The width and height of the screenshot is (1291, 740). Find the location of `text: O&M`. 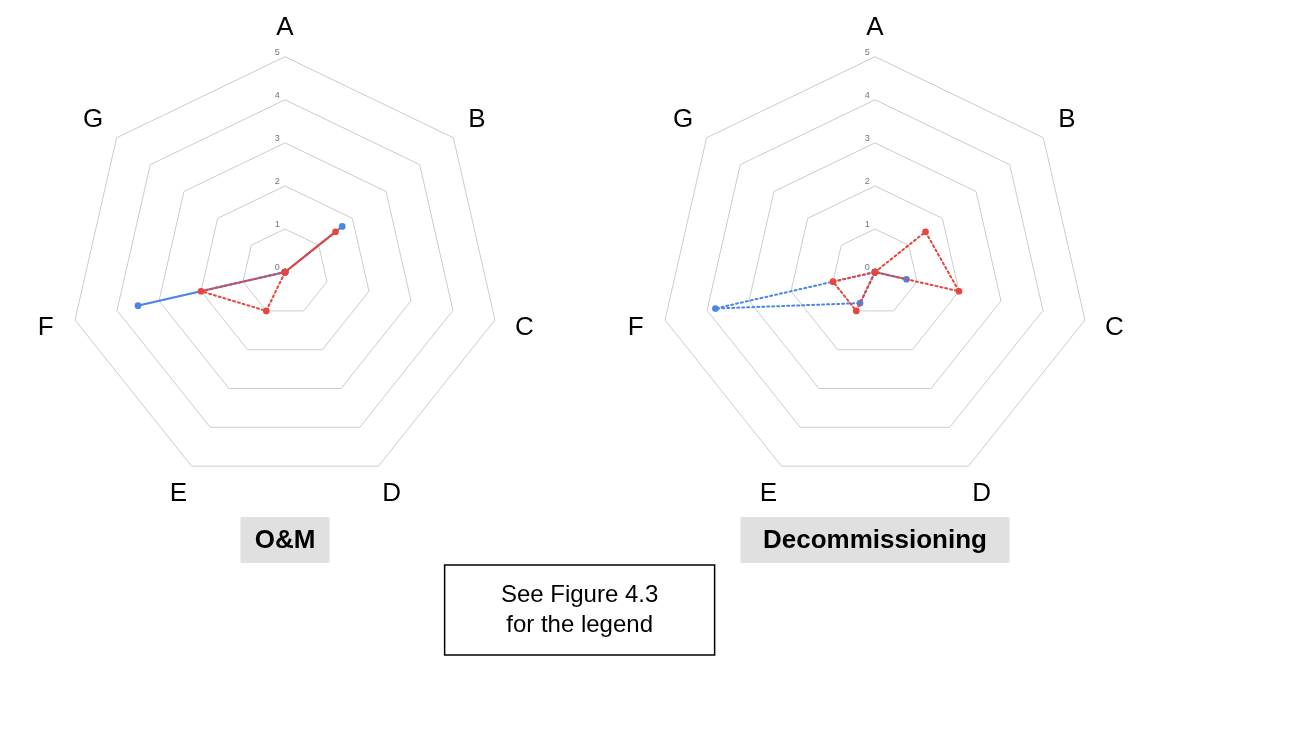

text: O&M is located at coordinates (285, 539).